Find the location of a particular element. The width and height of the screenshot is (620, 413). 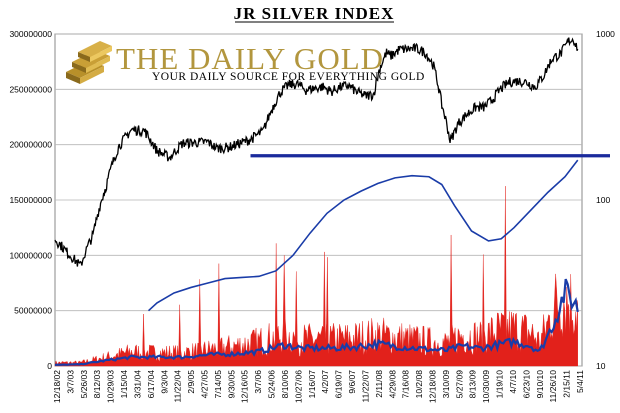

x-tick-label: 12/18/08 is located at coordinates (432, 386).